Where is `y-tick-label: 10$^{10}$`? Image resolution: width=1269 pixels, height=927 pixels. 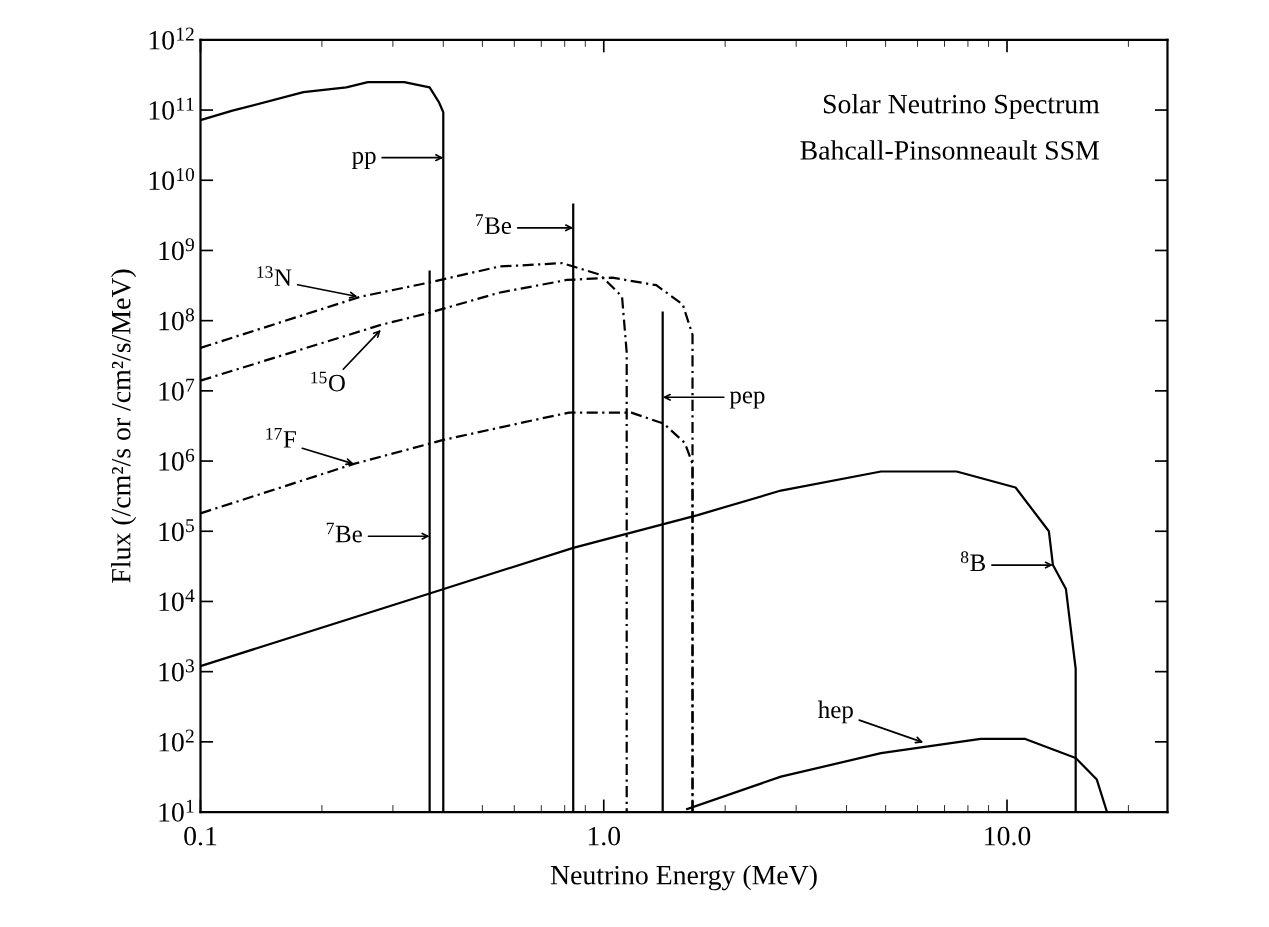 y-tick-label: 10$^{10}$ is located at coordinates (172, 179).